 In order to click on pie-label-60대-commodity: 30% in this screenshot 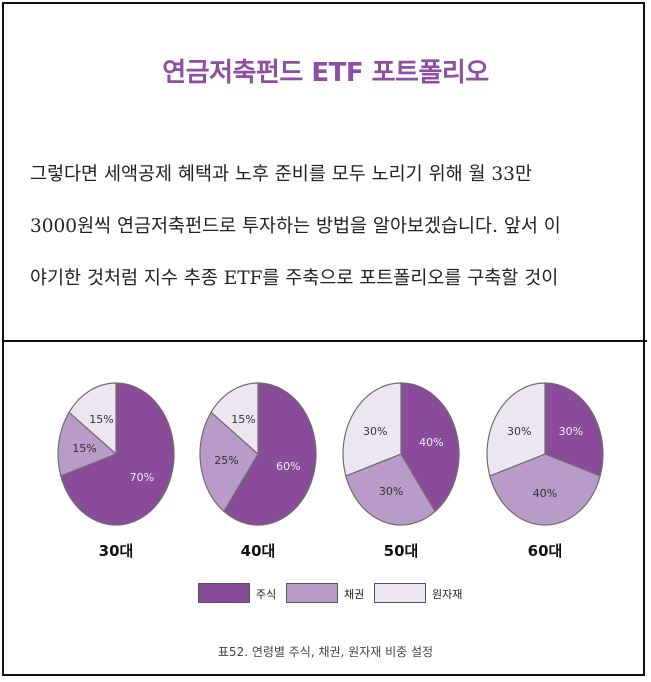, I will do `click(519, 431)`.